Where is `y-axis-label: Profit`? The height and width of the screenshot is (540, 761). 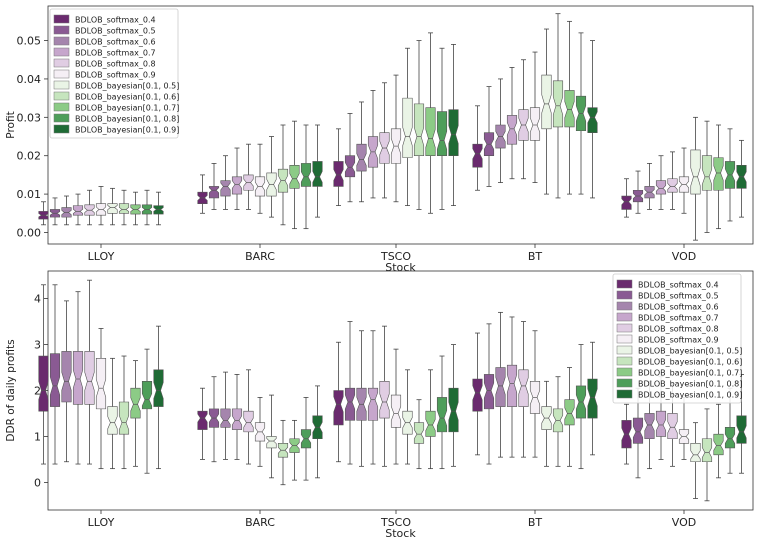 y-axis-label: Profit is located at coordinates (11, 124).